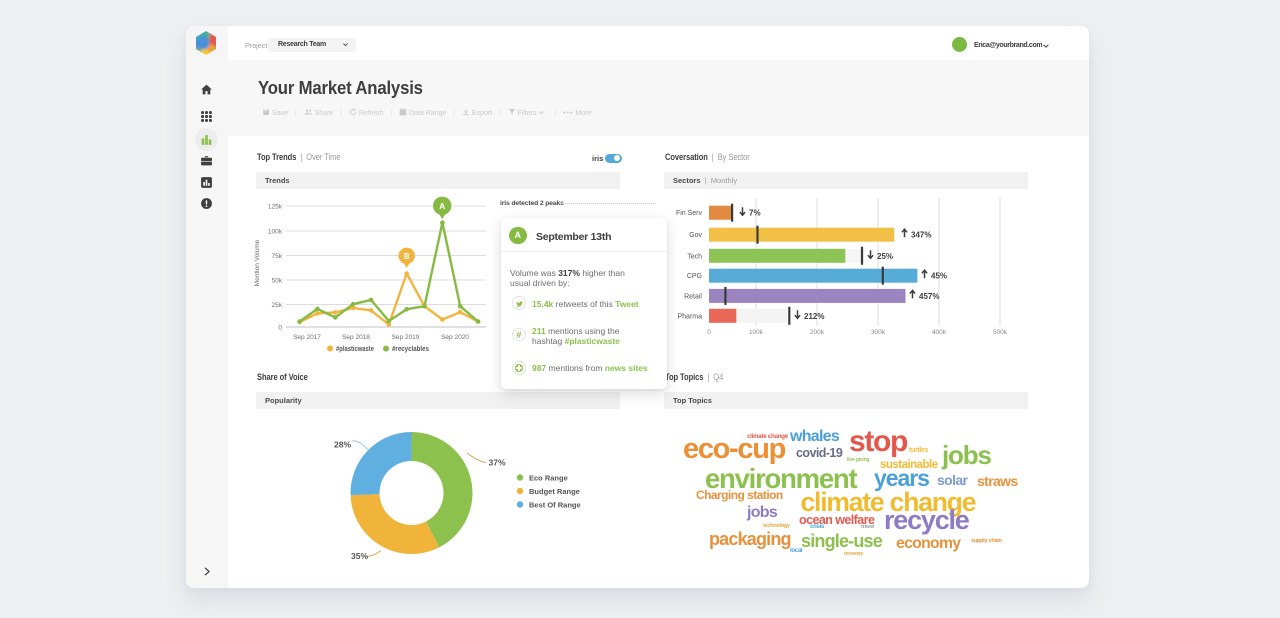 The image size is (1280, 618). Describe the element at coordinates (407, 256) in the screenshot. I see `svg-text: B` at that location.